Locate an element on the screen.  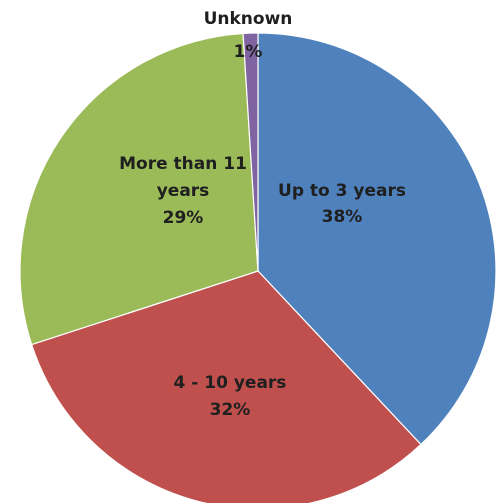
pie-percent-label-4-10-years: 32% is located at coordinates (230, 410).